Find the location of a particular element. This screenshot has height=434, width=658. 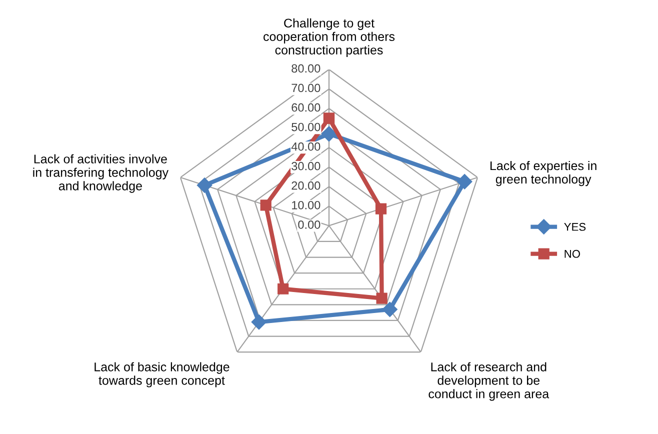

y-tick-label: 80.00 is located at coordinates (306, 68).